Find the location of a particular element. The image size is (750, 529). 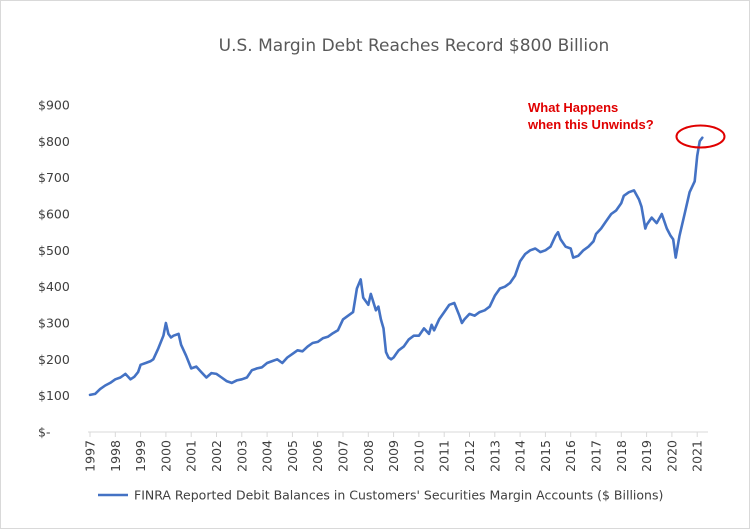

y-tick-label: $900 is located at coordinates (54, 105).